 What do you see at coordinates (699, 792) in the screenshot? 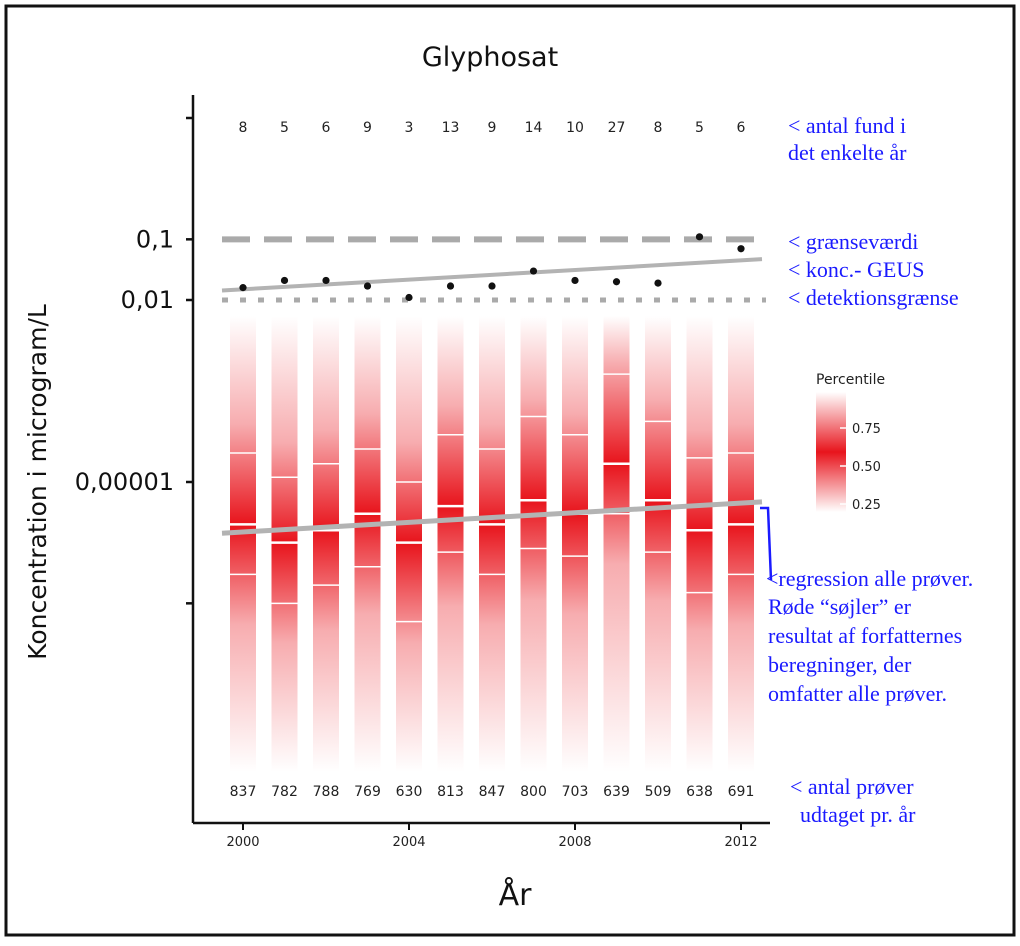
I see `sample-count-label: 638` at bounding box center [699, 792].